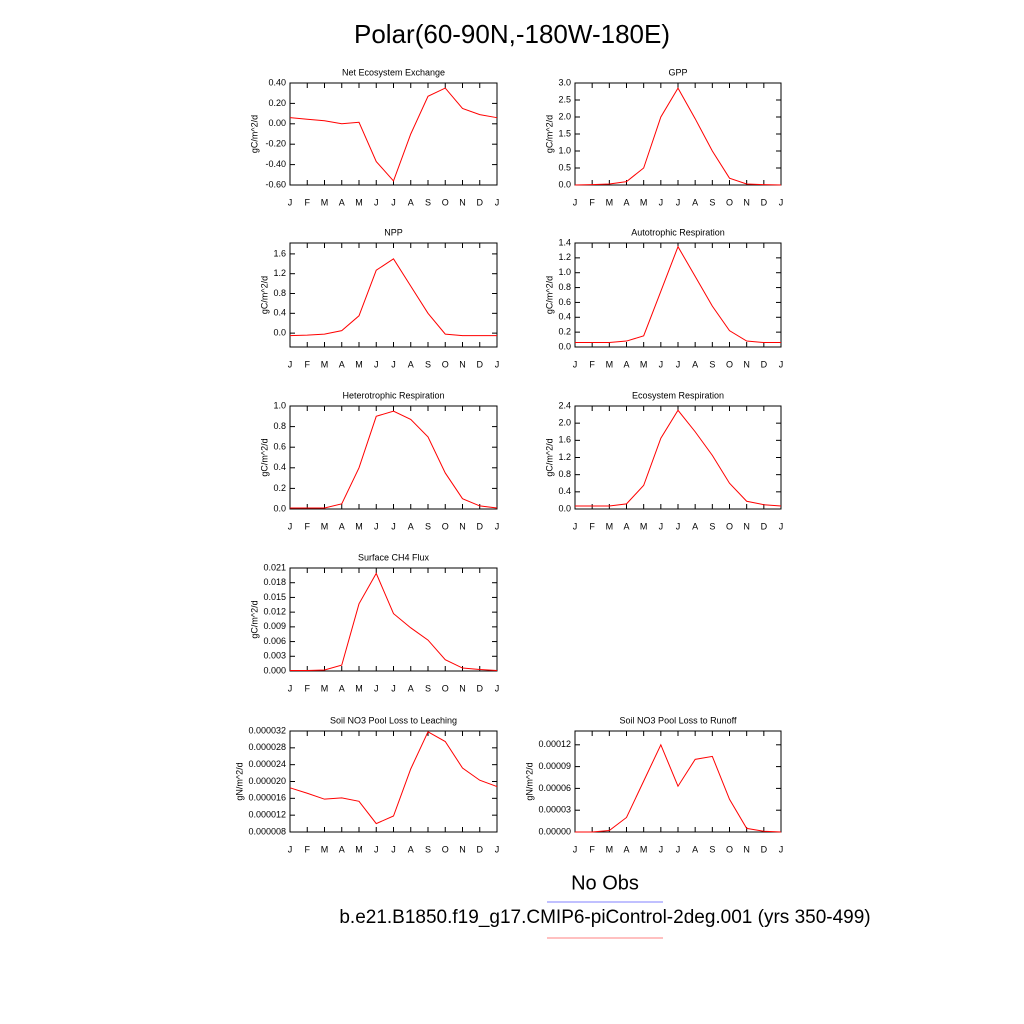 The image size is (1024, 1024). I want to click on y-tick-label: -0.40, so click(275, 164).